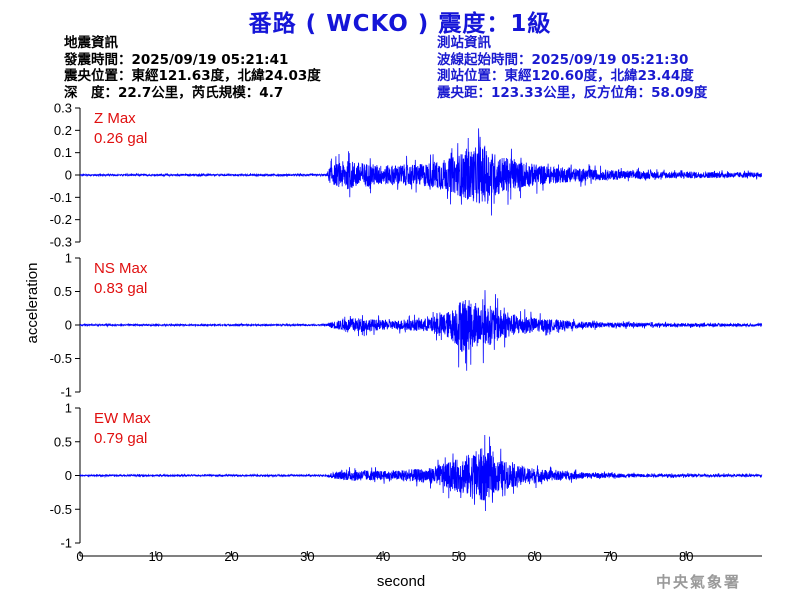 The image size is (800, 600). What do you see at coordinates (610, 556) in the screenshot?
I see `x-tick-label: 70` at bounding box center [610, 556].